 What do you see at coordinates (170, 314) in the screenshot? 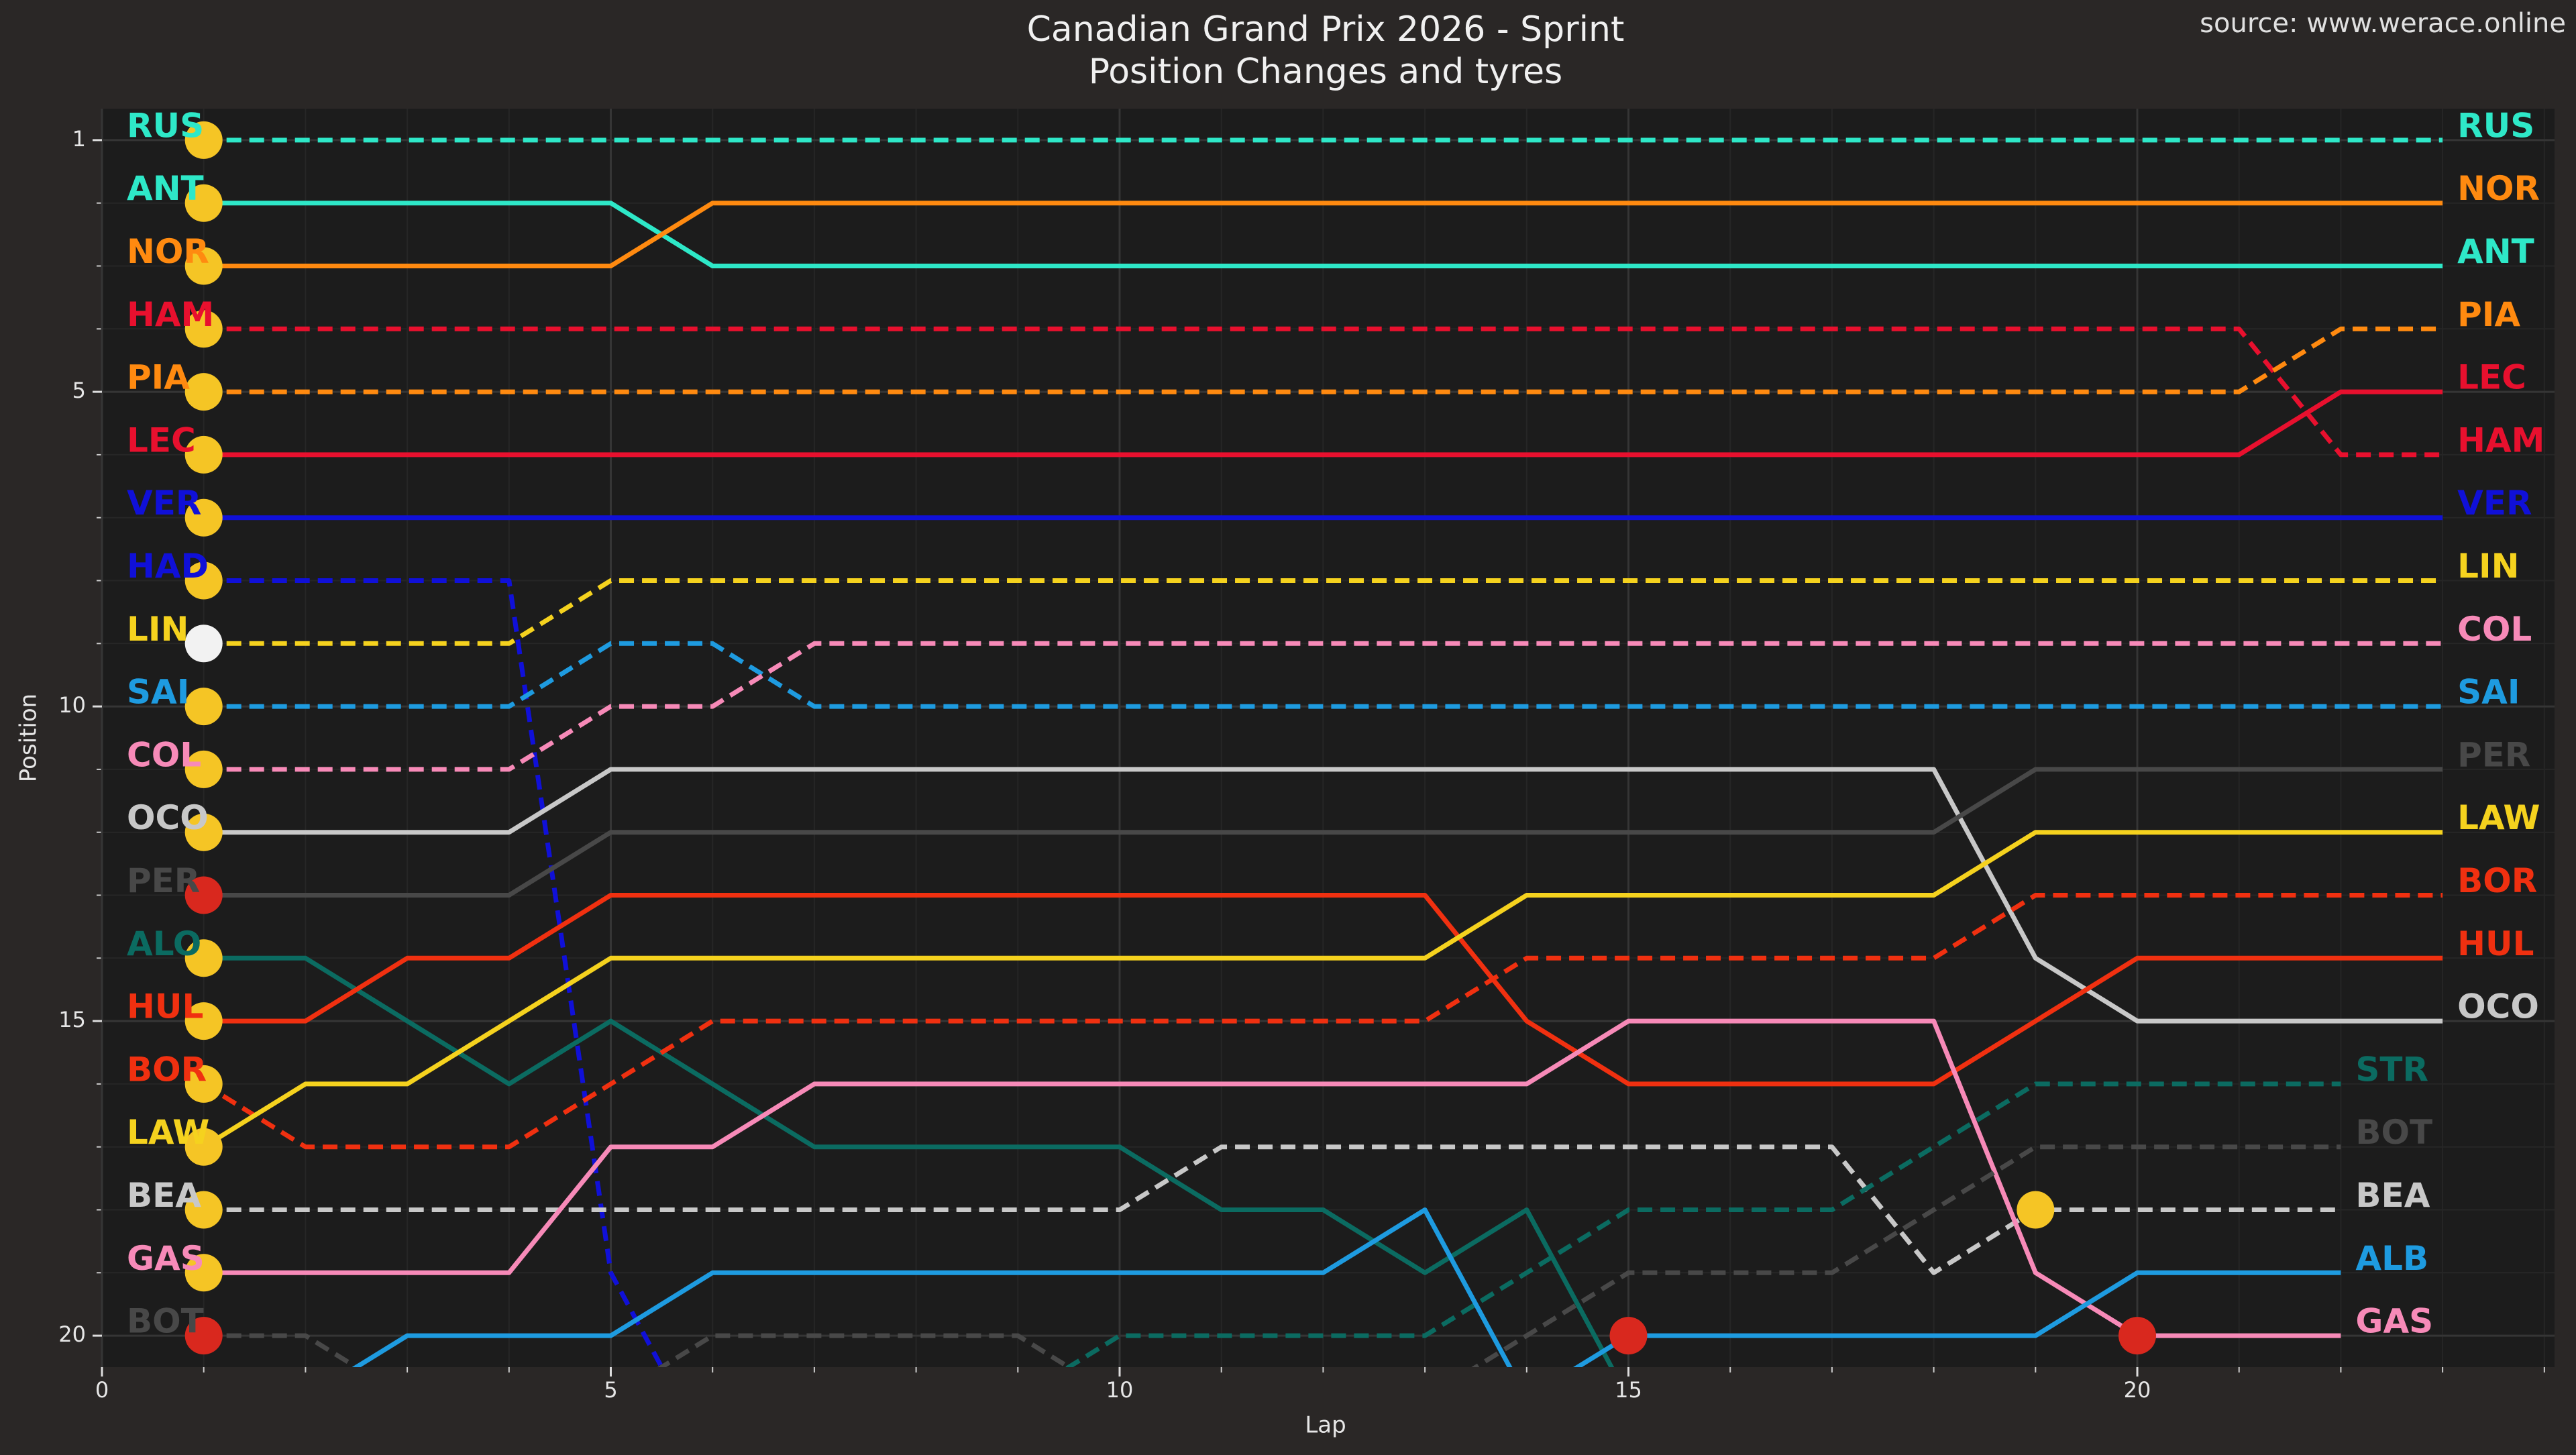
I see `driver-label-start: HAM` at bounding box center [170, 314].